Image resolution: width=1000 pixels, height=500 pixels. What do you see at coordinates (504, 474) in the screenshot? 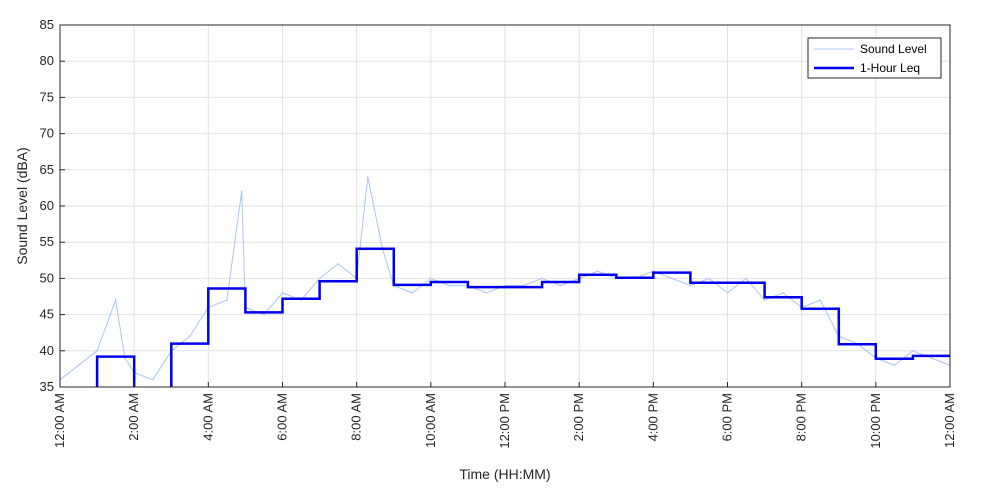
I see `x-axis-label: Time (HH:MM)` at bounding box center [504, 474].